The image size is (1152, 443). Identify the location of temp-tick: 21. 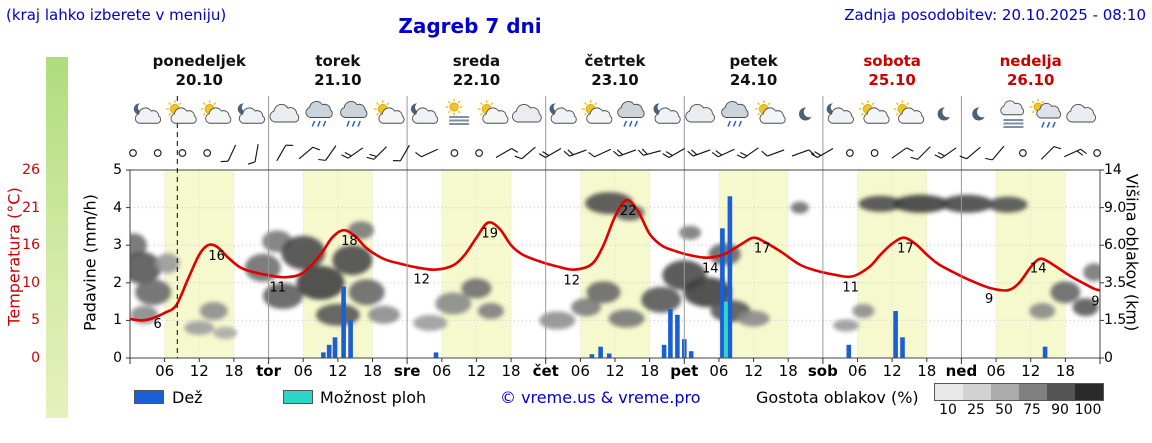
(31, 207).